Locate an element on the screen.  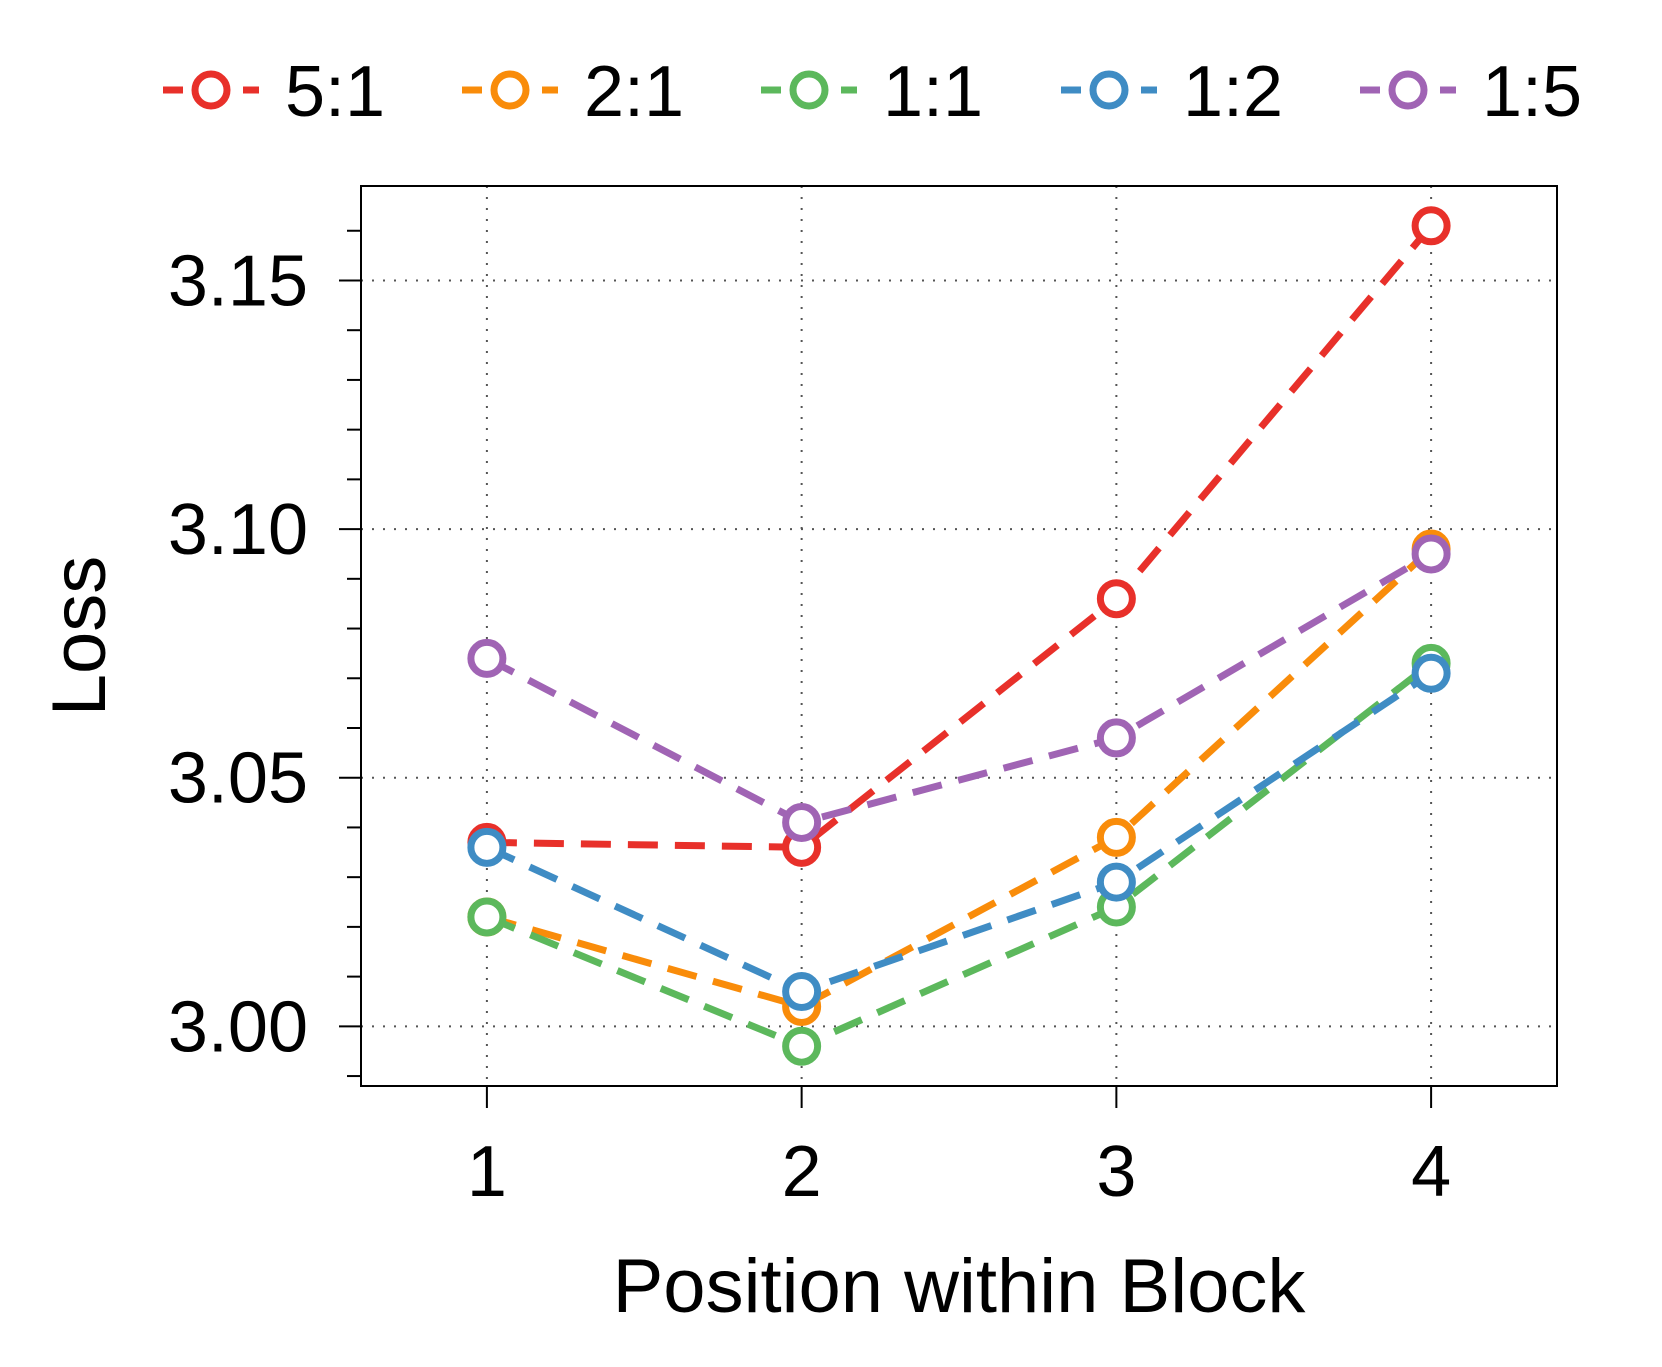
legend-item: 1:1 is located at coordinates (872, 92).